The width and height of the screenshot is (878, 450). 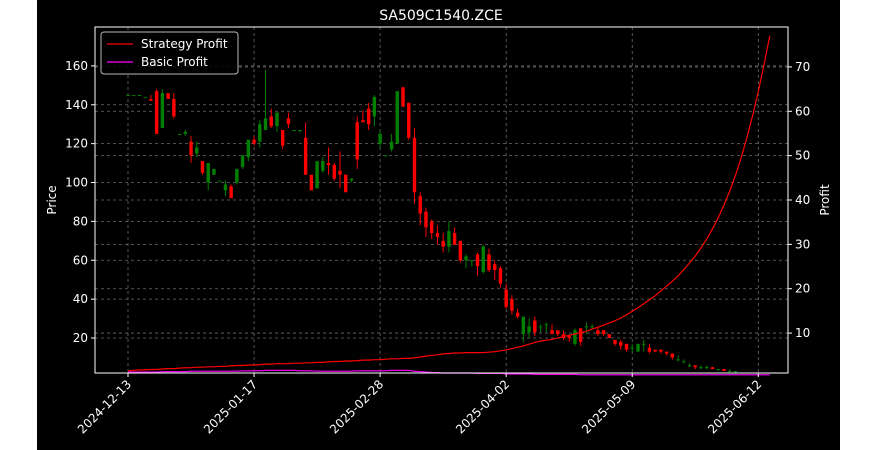 What do you see at coordinates (441, 16) in the screenshot?
I see `chart-title: SA509C1540.ZCE` at bounding box center [441, 16].